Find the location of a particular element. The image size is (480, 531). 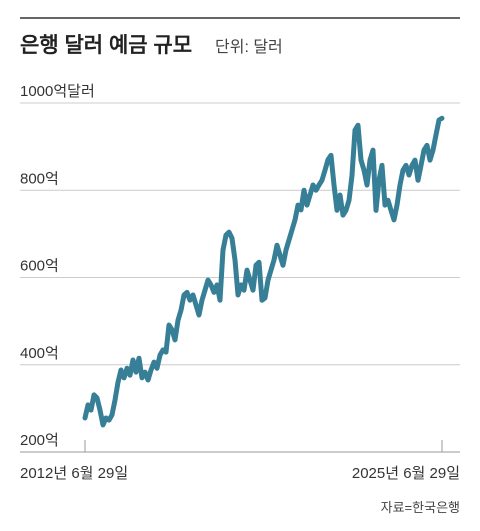

y-tick-label: 800억 is located at coordinates (39, 178).